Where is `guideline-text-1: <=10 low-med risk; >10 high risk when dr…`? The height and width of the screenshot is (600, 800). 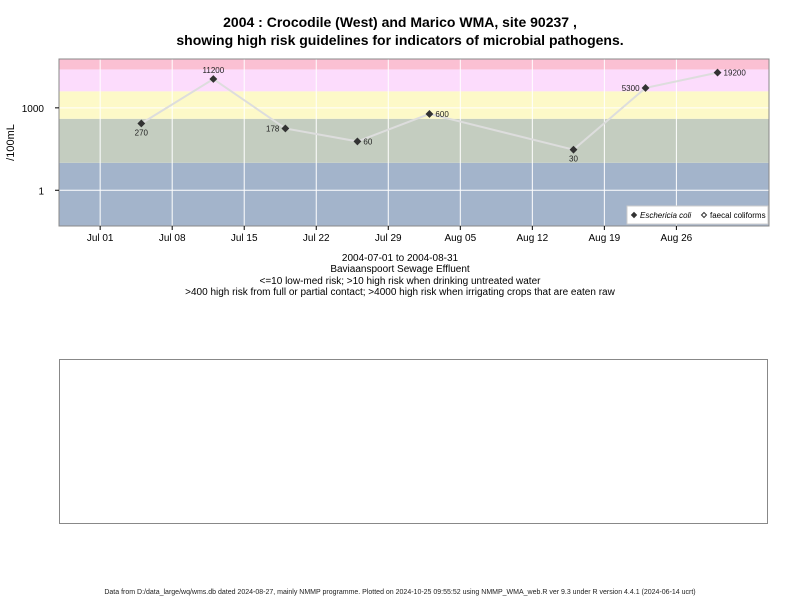
guideline-text-1: <=10 low-med risk; >10 high risk when dr… is located at coordinates (400, 281).